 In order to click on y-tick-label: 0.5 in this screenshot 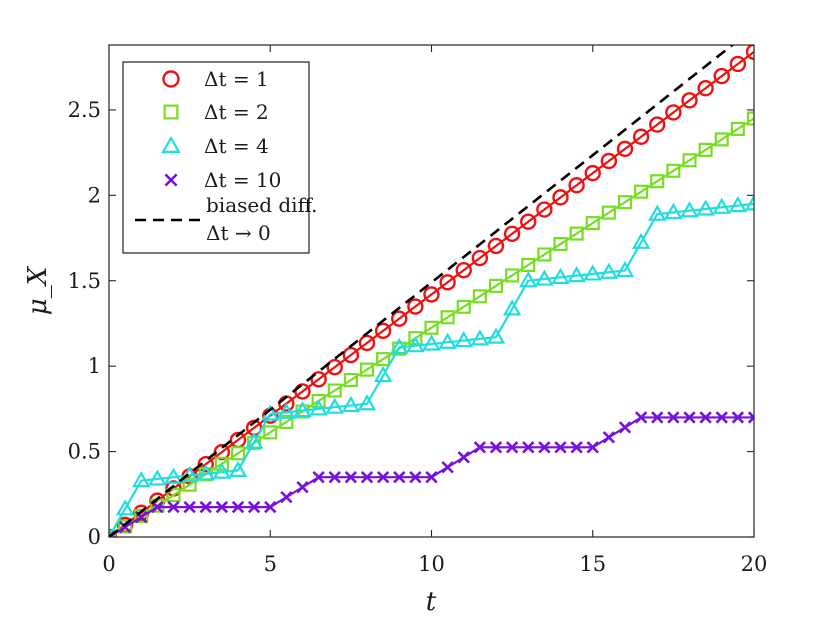, I will do `click(84, 452)`.